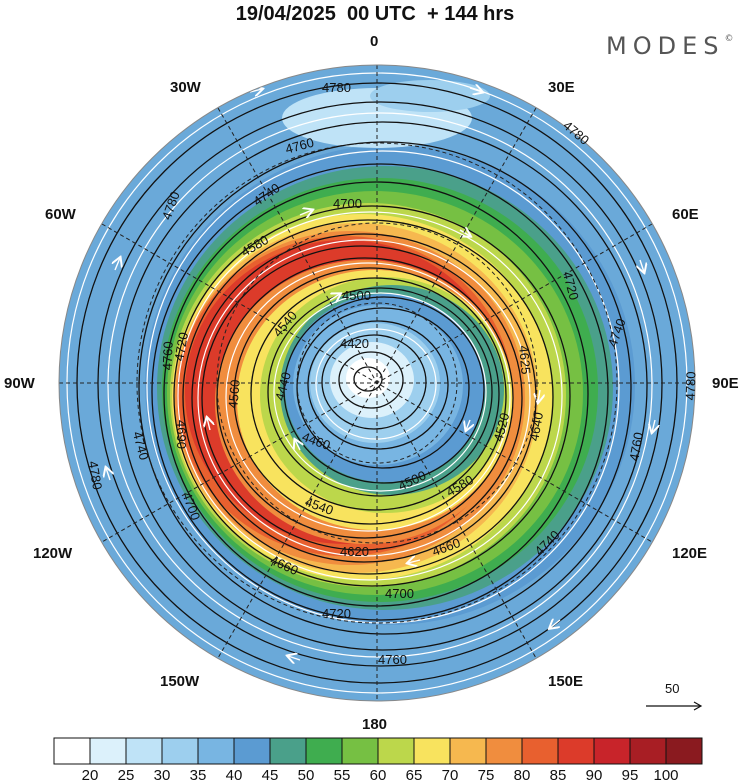 The width and height of the screenshot is (750, 782). What do you see at coordinates (524, 360) in the screenshot?
I see `svg-text: 4625` at bounding box center [524, 360].